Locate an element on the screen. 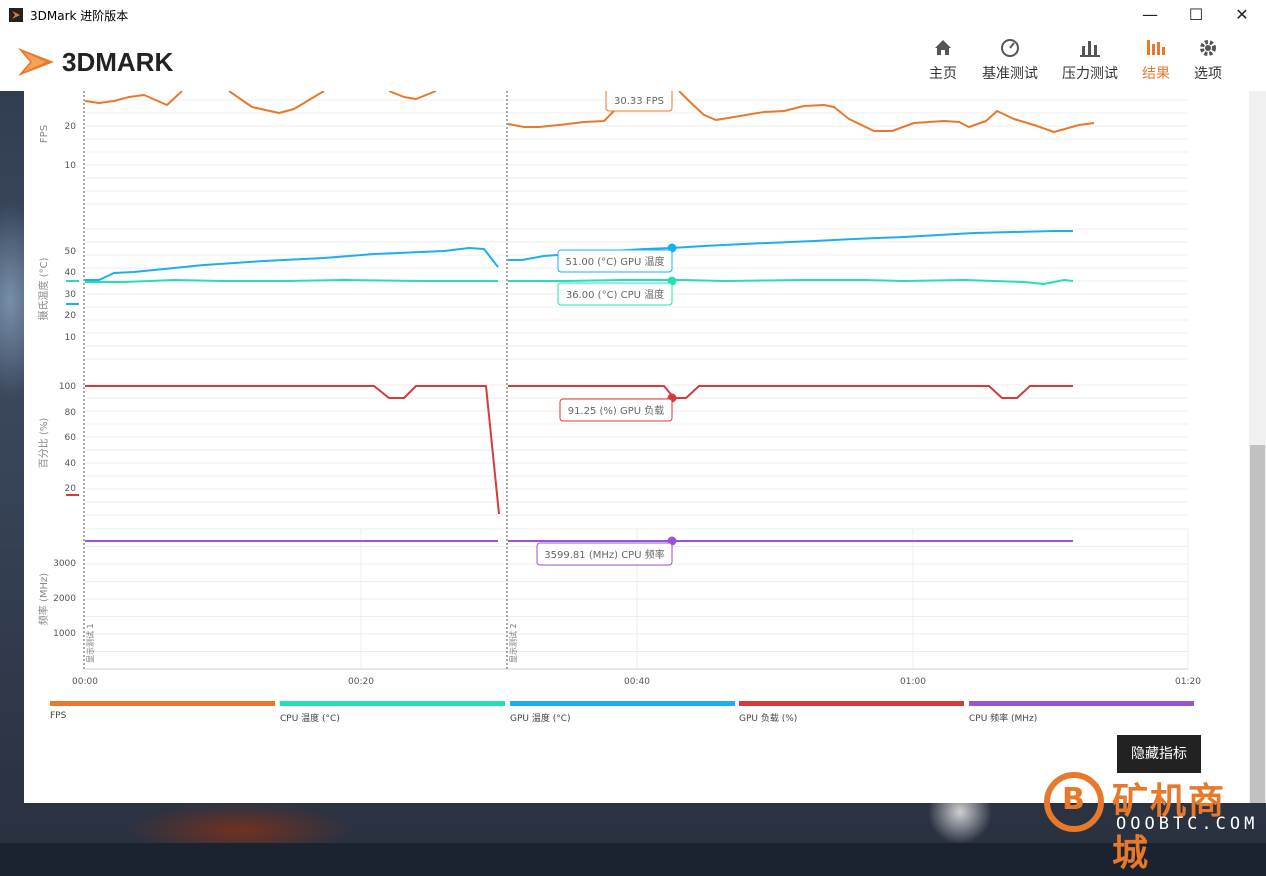  home-icon is located at coordinates (943, 47).